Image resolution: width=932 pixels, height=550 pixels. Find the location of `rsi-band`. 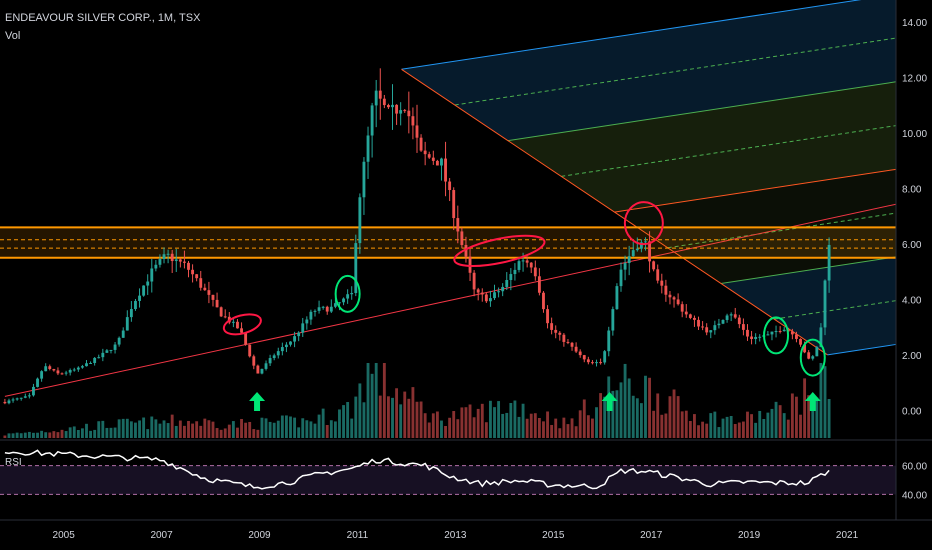

rsi-band is located at coordinates (448, 480).